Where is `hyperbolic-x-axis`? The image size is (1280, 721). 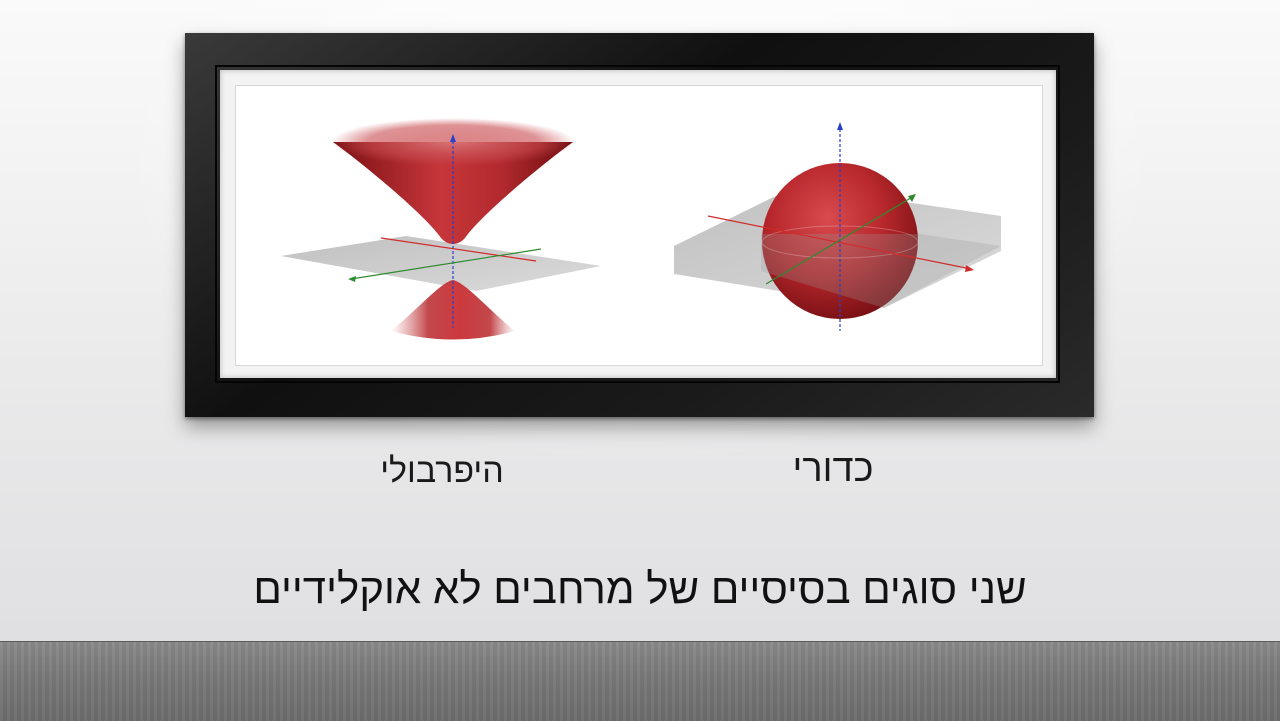 hyperbolic-x-axis is located at coordinates (458, 249).